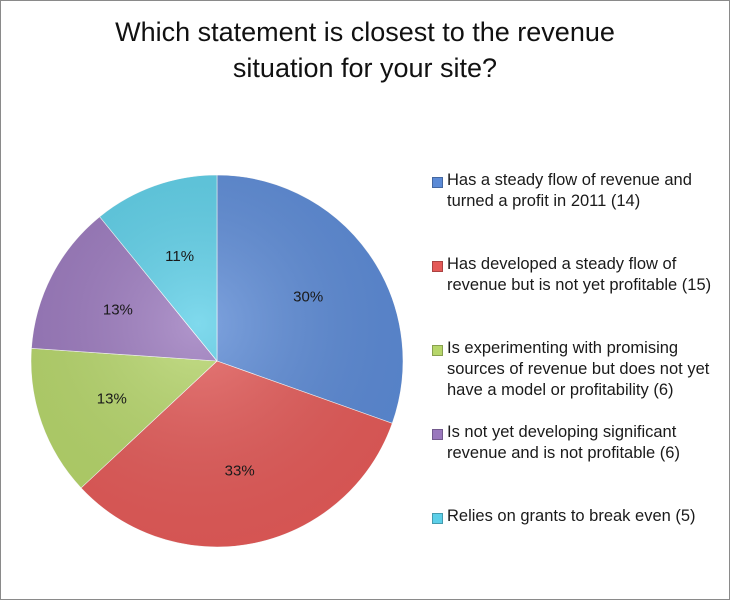  What do you see at coordinates (308, 297) in the screenshot?
I see `slice-label-steady-profit: 30%` at bounding box center [308, 297].